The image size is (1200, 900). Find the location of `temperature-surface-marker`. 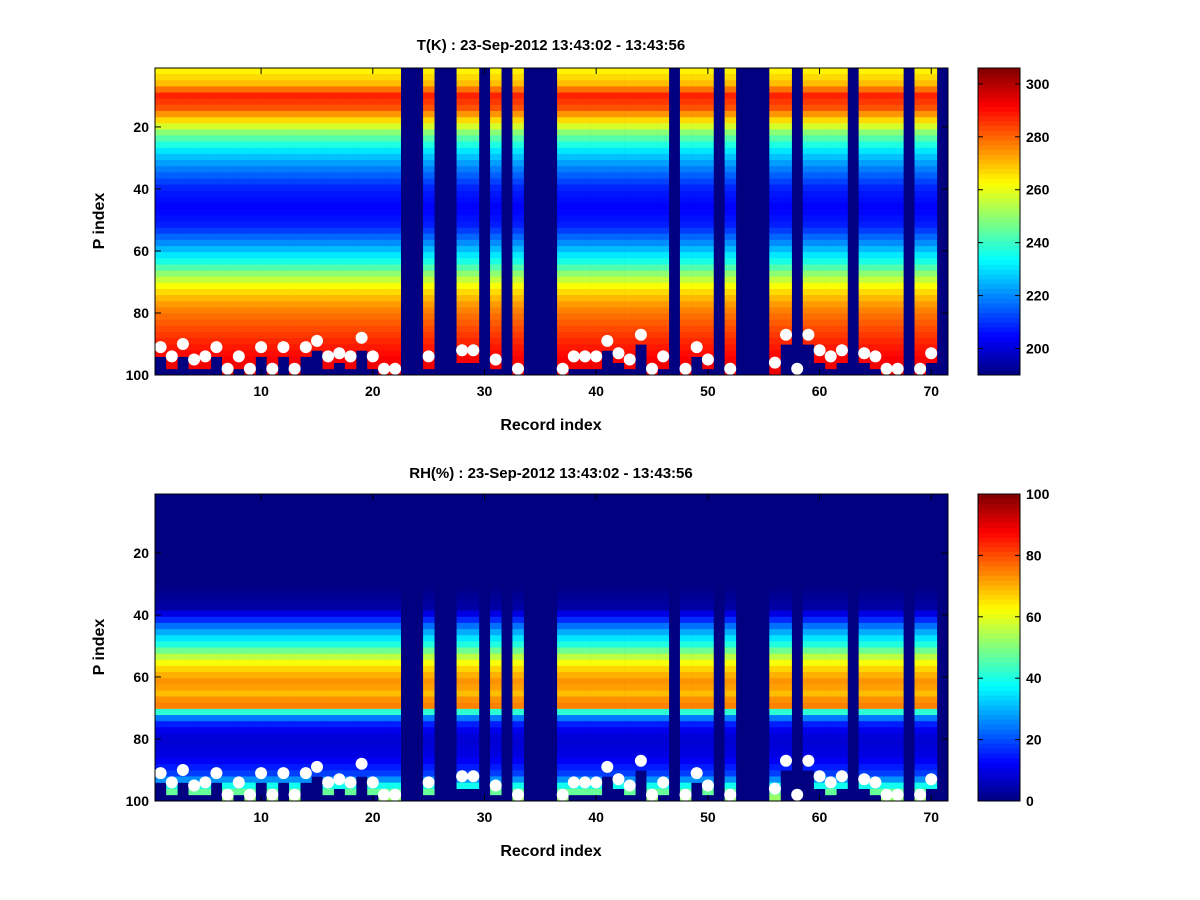

temperature-surface-marker is located at coordinates (685, 368).